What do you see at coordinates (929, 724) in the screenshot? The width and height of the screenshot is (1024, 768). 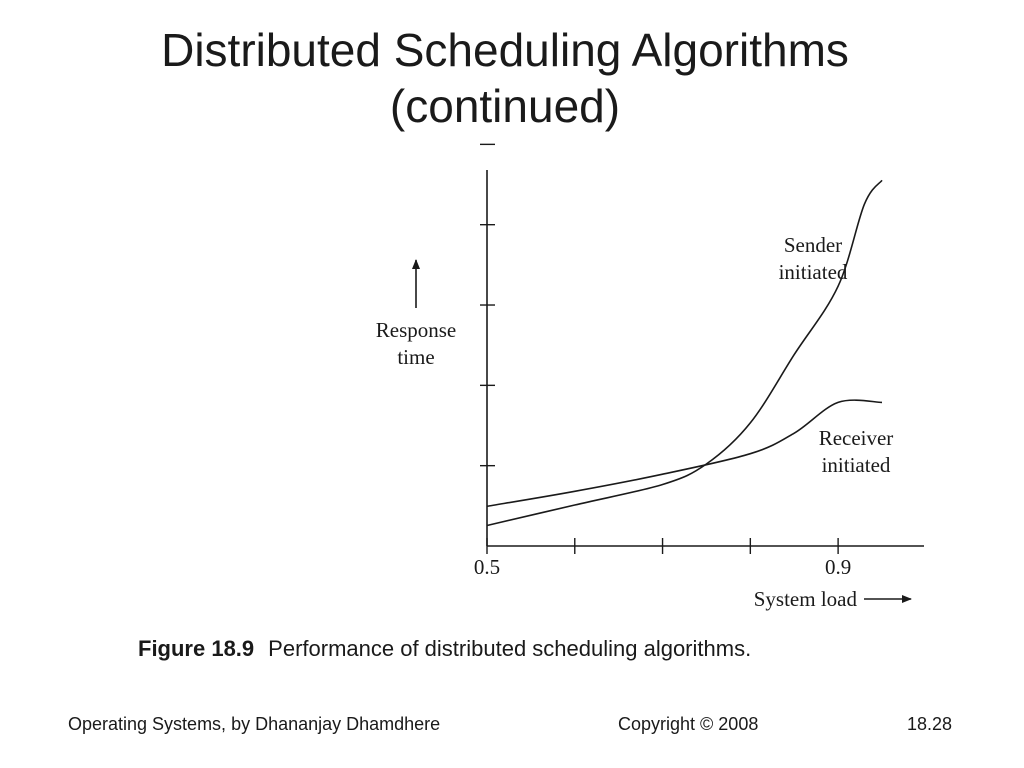 I see `footer-slide-number: 18.28` at bounding box center [929, 724].